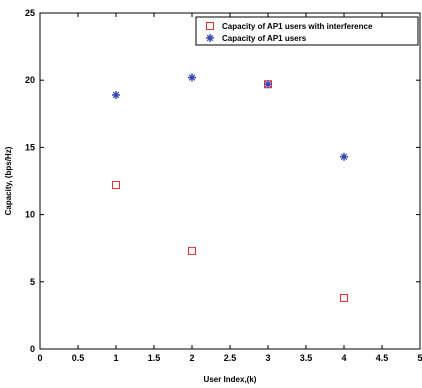 This screenshot has height=388, width=422. Describe the element at coordinates (78, 358) in the screenshot. I see `x-tick-label: 0.5` at that location.